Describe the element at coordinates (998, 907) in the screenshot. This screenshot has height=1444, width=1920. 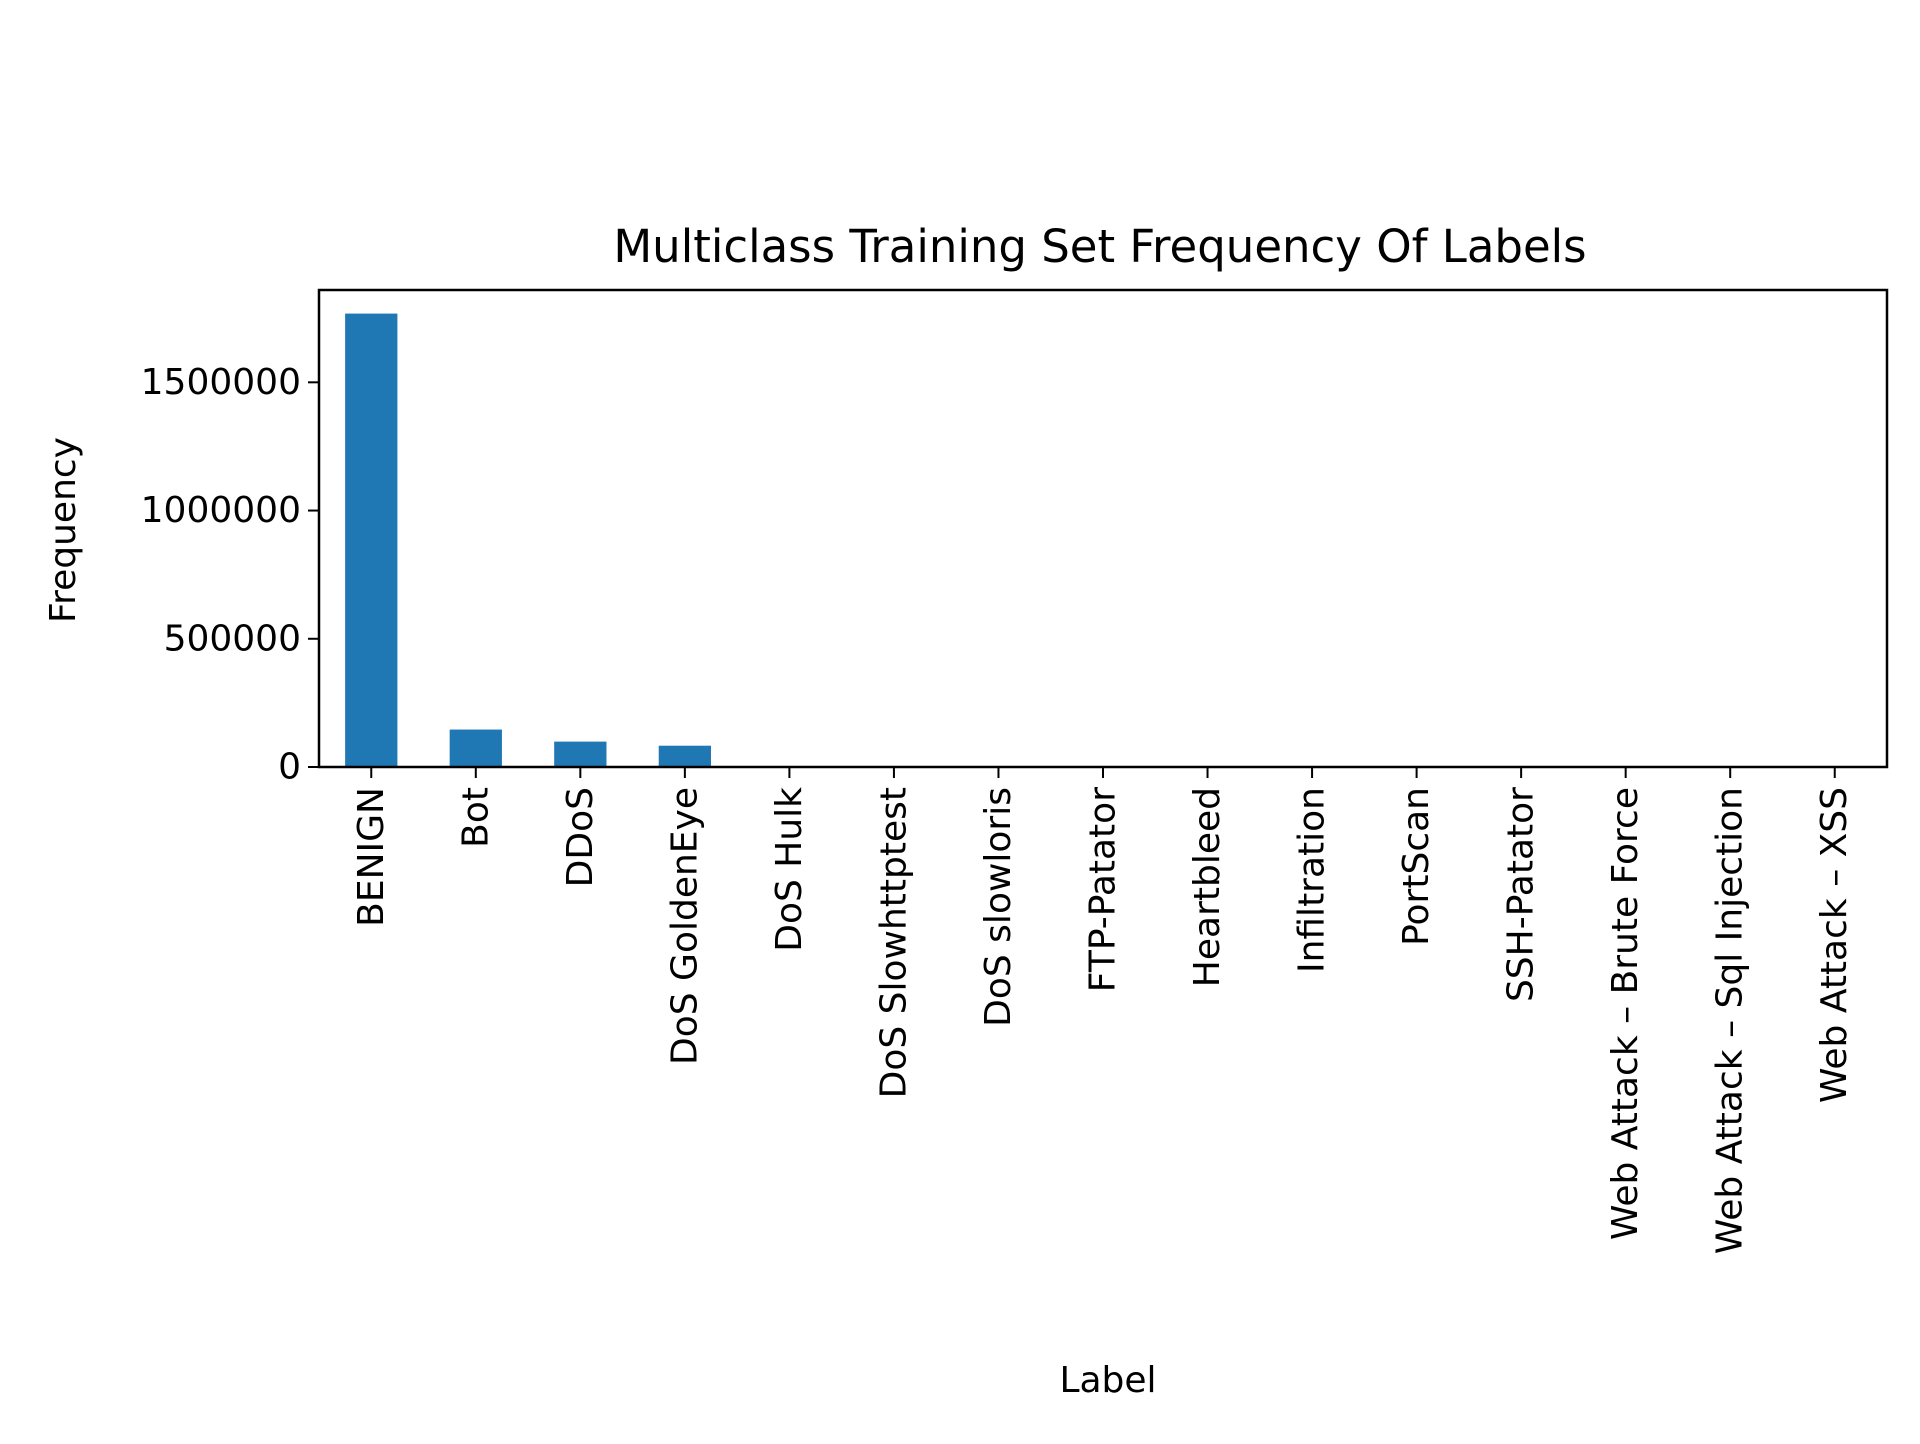
I see `x-tick-label-6: DoS slowloris` at that location.